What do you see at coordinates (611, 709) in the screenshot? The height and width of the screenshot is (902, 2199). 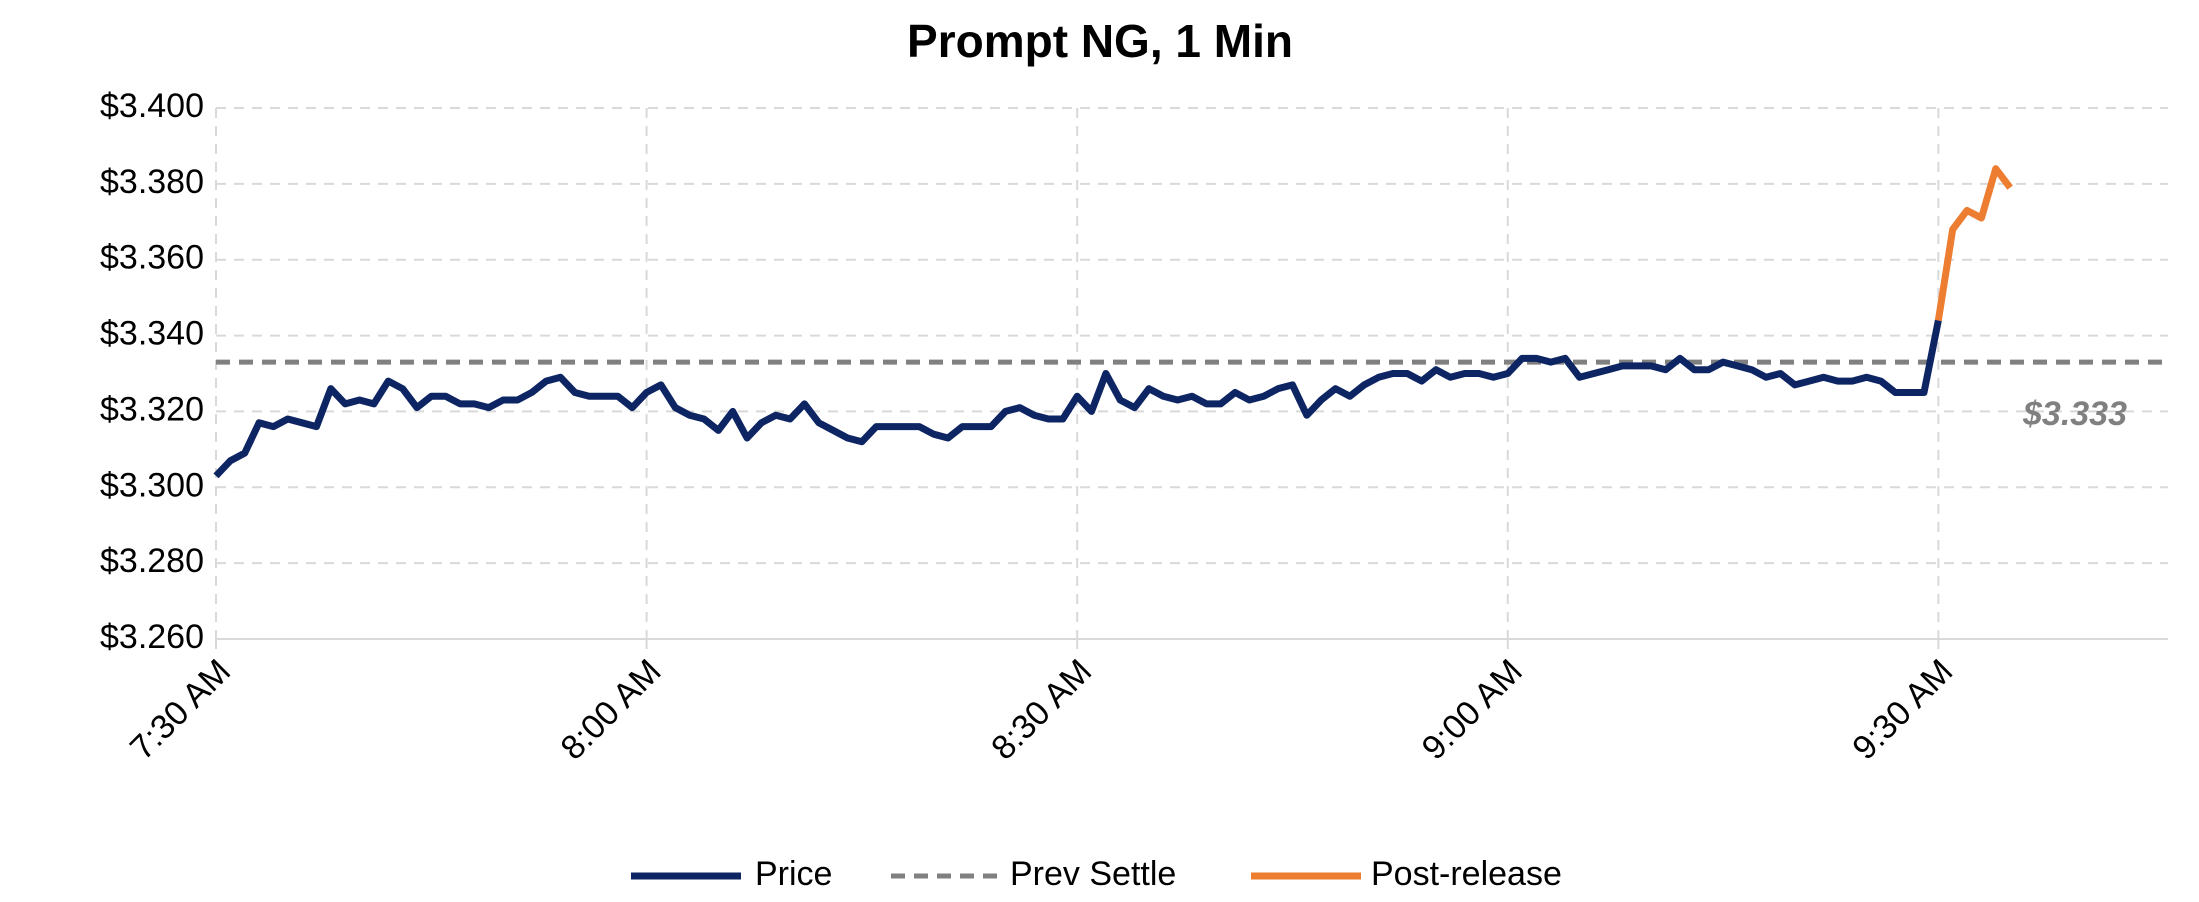 I see `x-tick-label: 8:00 AM` at bounding box center [611, 709].